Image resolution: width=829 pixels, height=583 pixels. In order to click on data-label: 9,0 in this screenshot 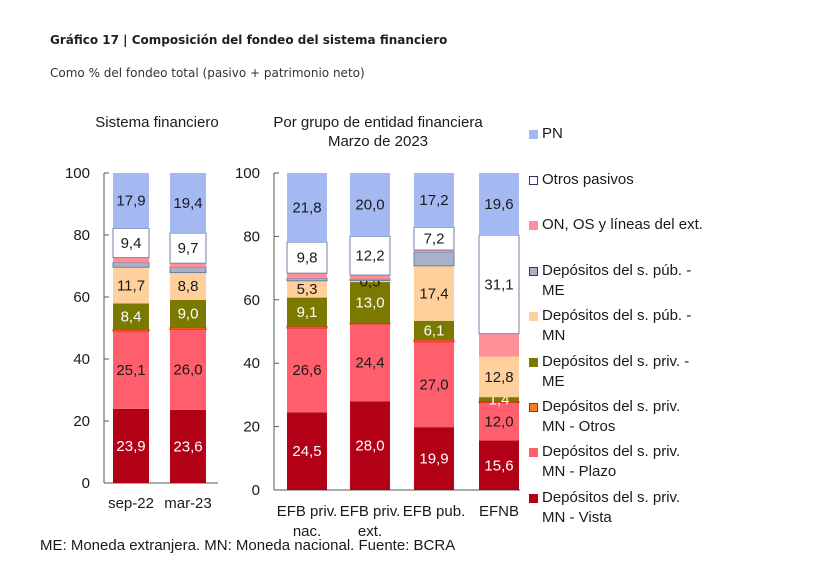, I will do `click(188, 314)`.